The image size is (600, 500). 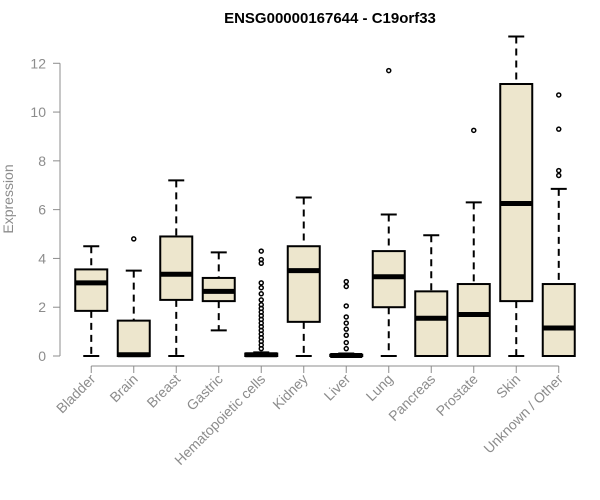 What do you see at coordinates (42, 307) in the screenshot?
I see `y-tick-label: 2` at bounding box center [42, 307].